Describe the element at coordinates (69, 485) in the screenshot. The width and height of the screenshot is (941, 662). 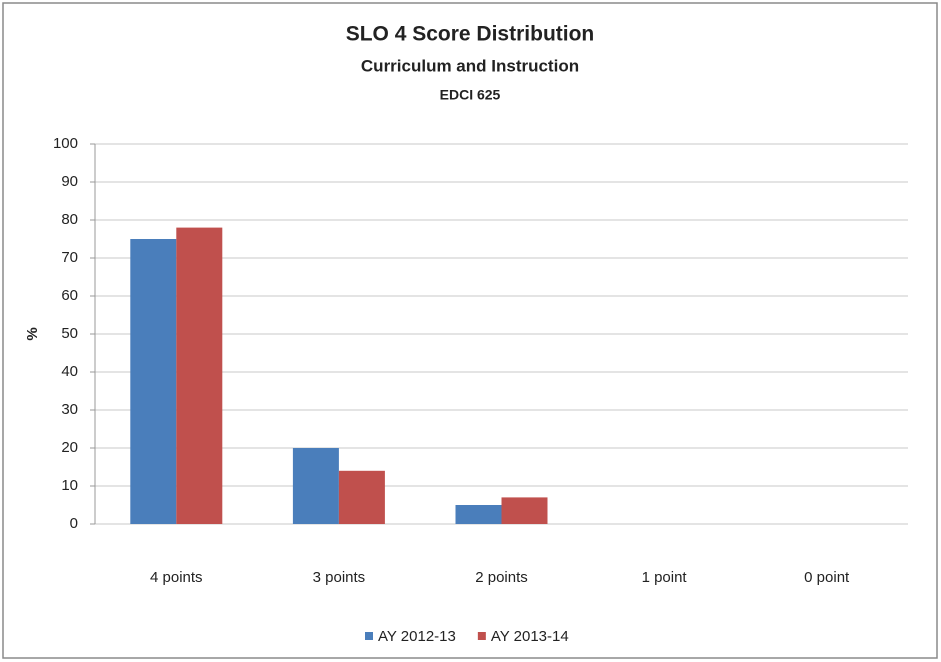
I see `y-tick-label: 10` at that location.